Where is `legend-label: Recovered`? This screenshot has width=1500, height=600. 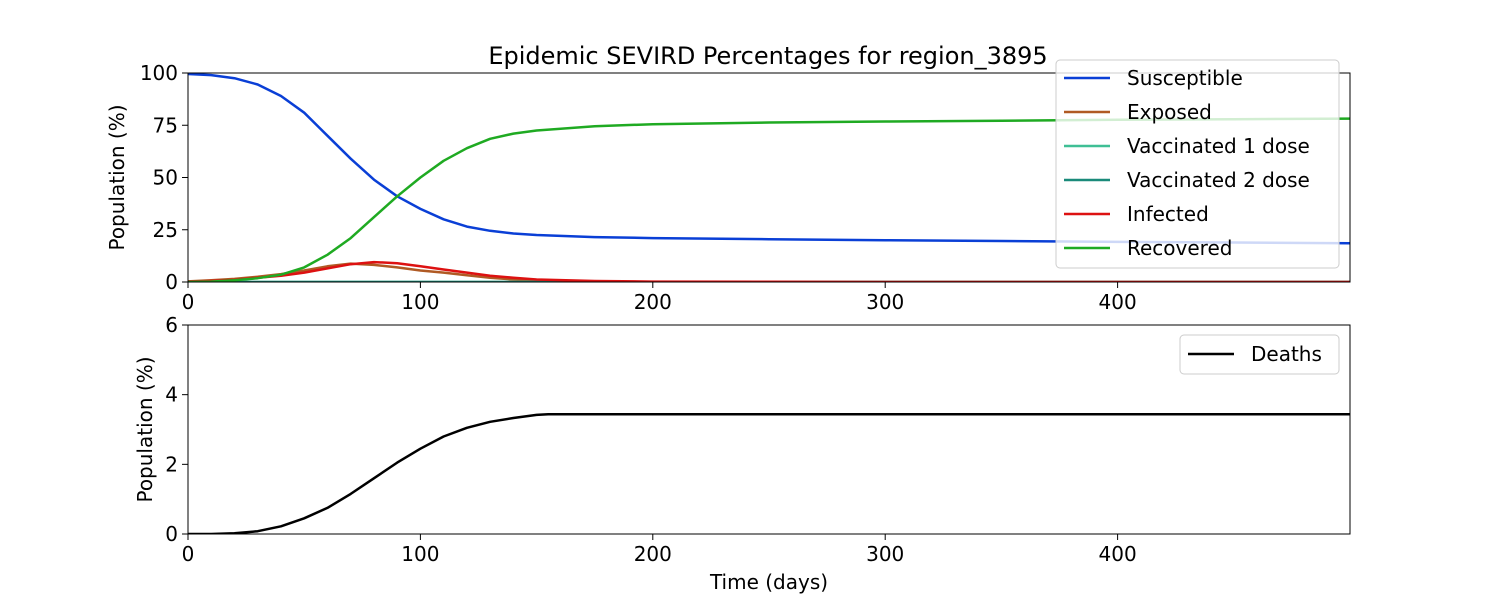
legend-label: Recovered is located at coordinates (1179, 248).